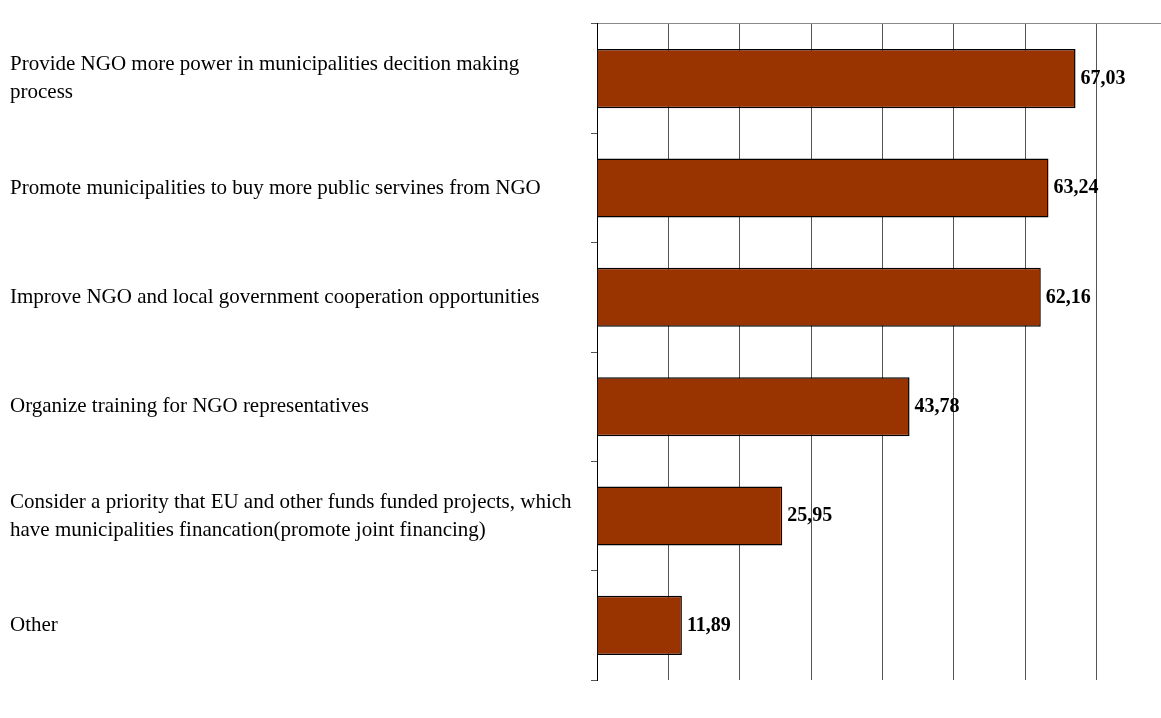  I want to click on y-tick-label: Other, so click(34, 623).